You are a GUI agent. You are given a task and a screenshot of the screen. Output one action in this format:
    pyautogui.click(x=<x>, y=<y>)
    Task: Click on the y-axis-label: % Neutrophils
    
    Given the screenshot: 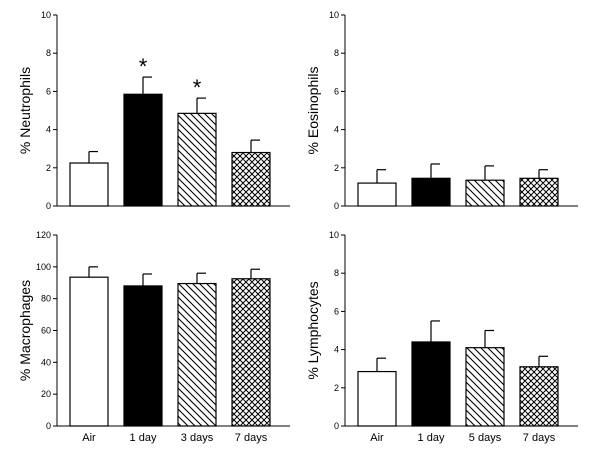 What is the action you would take?
    pyautogui.click(x=25, y=110)
    